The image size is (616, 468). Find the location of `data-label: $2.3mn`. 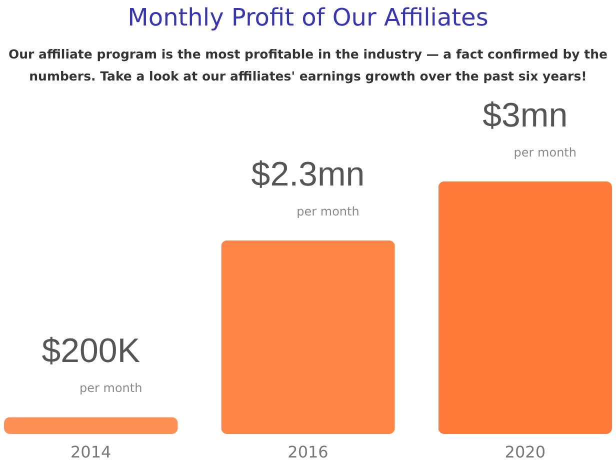

data-label: $2.3mn is located at coordinates (308, 174).